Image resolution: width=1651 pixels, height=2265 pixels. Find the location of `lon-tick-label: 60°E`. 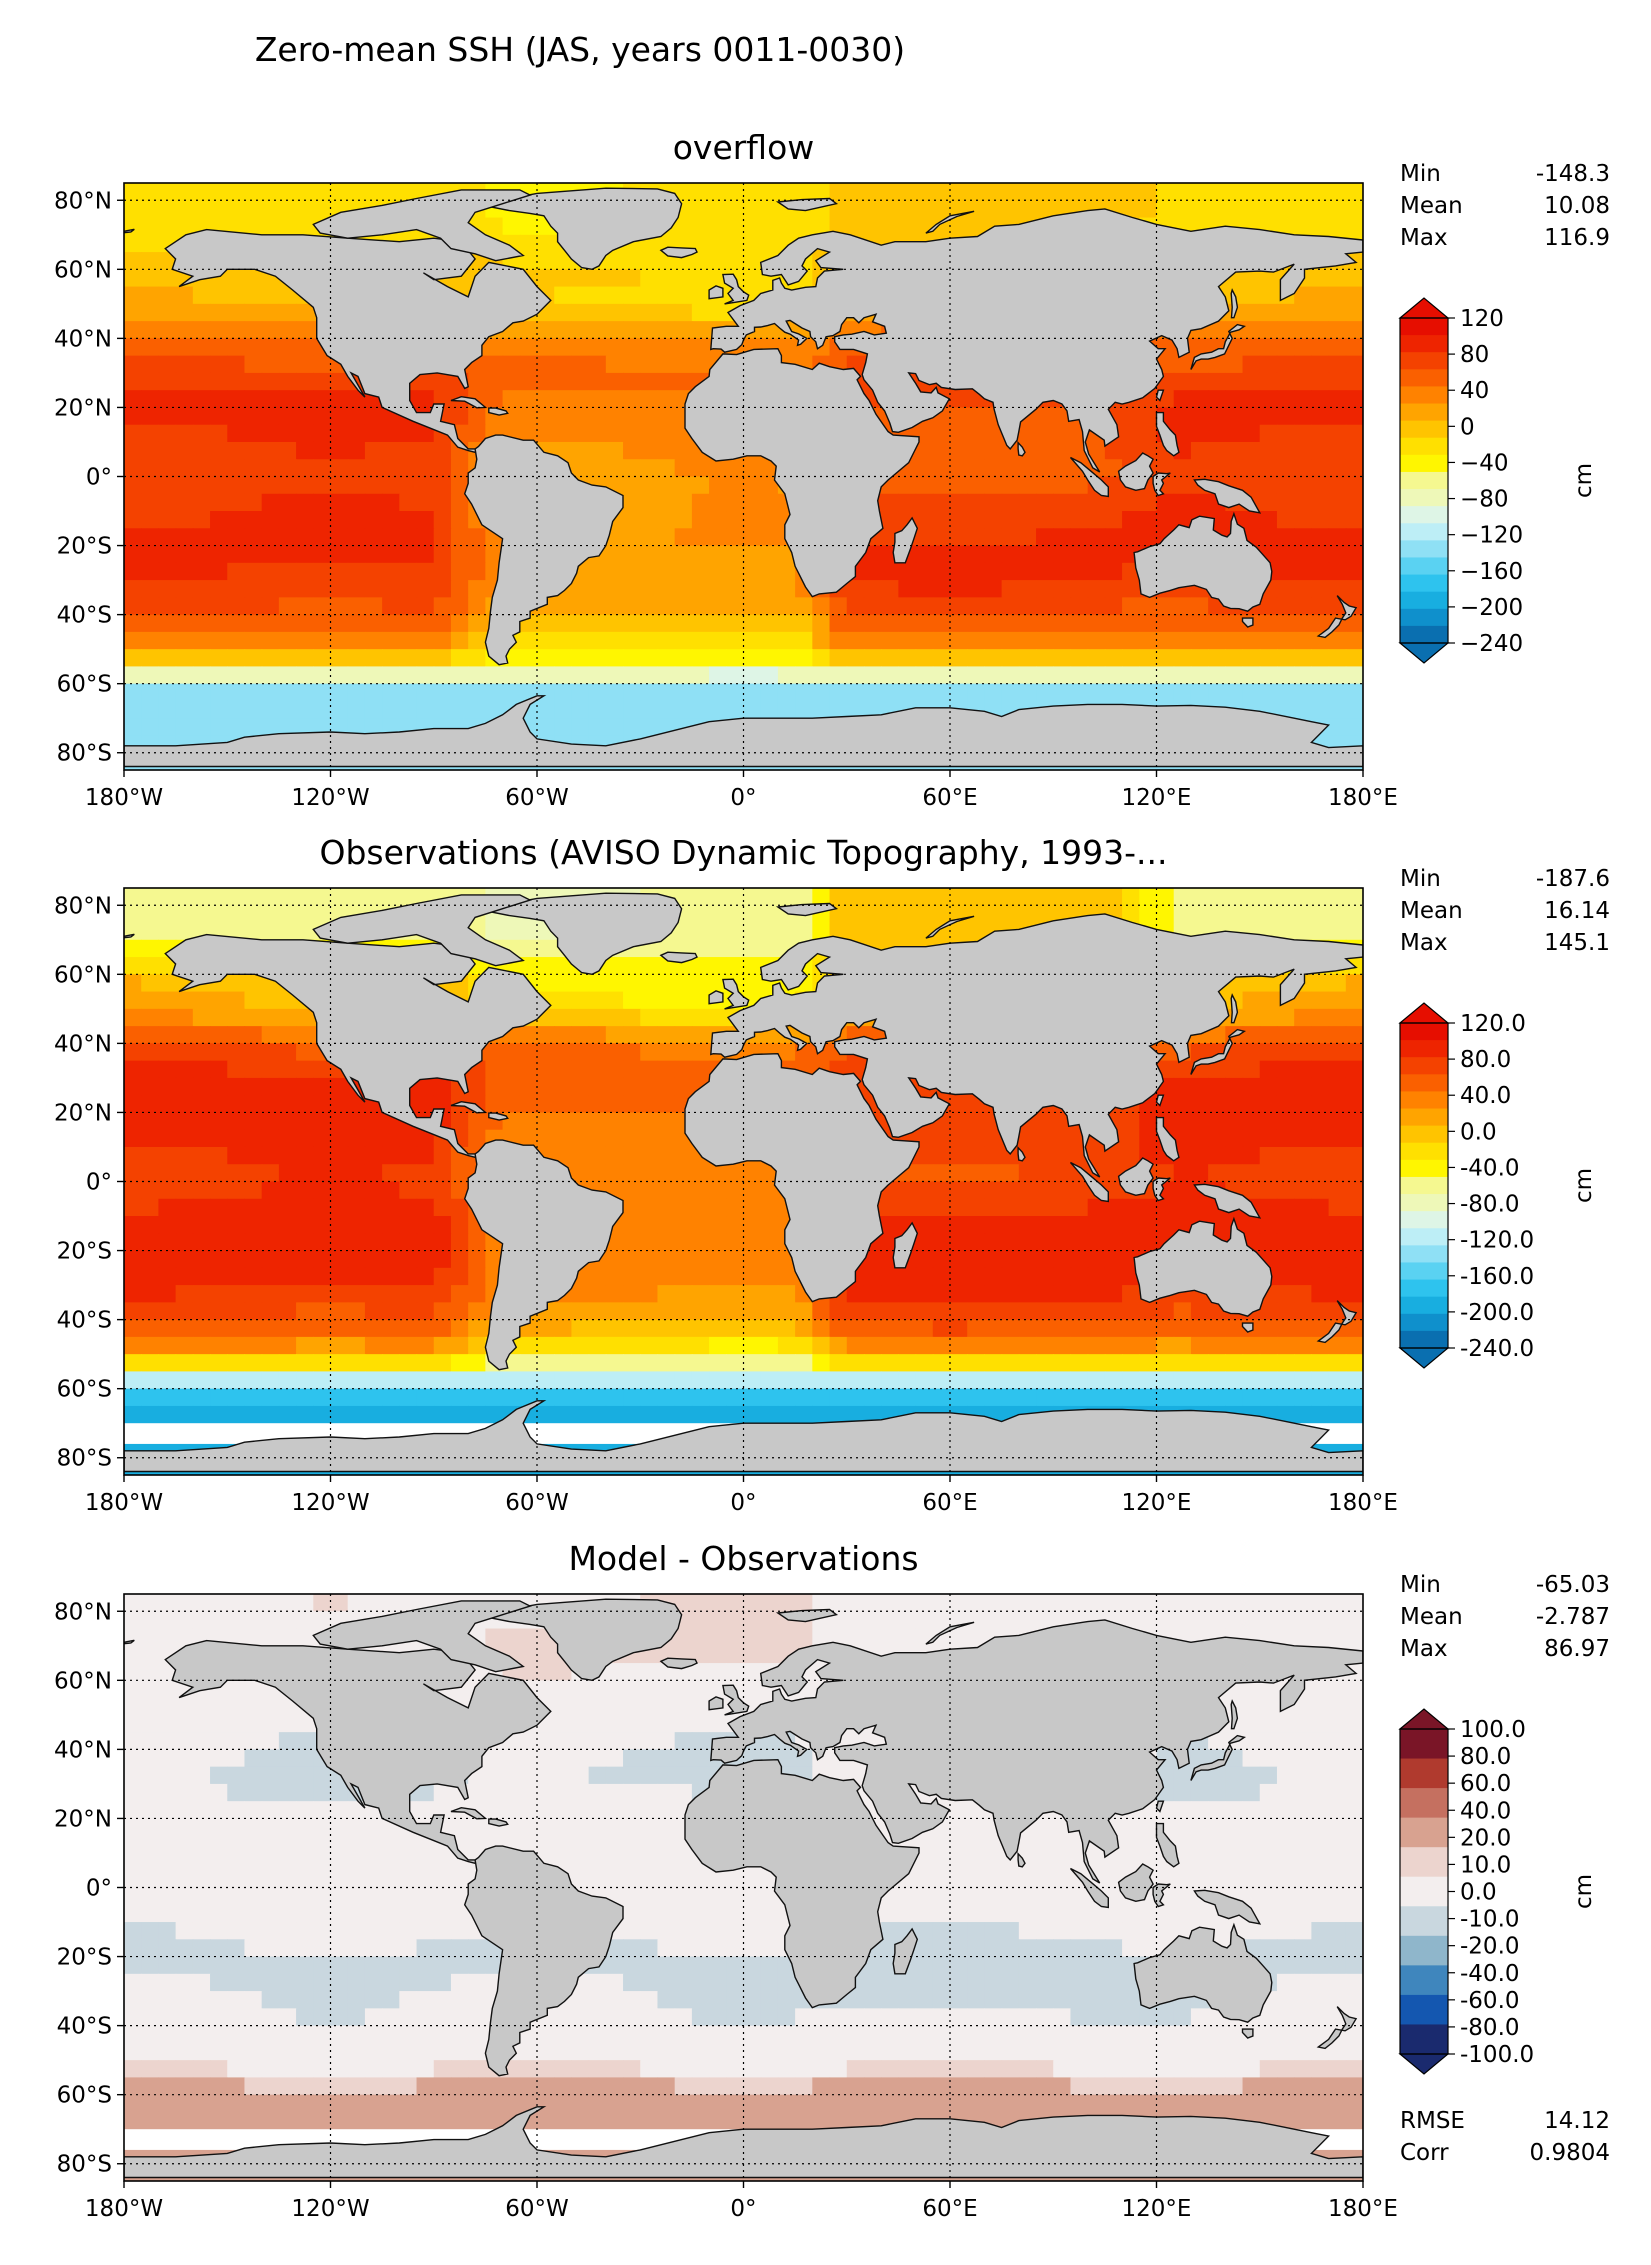

lon-tick-label: 60°E is located at coordinates (949, 798).